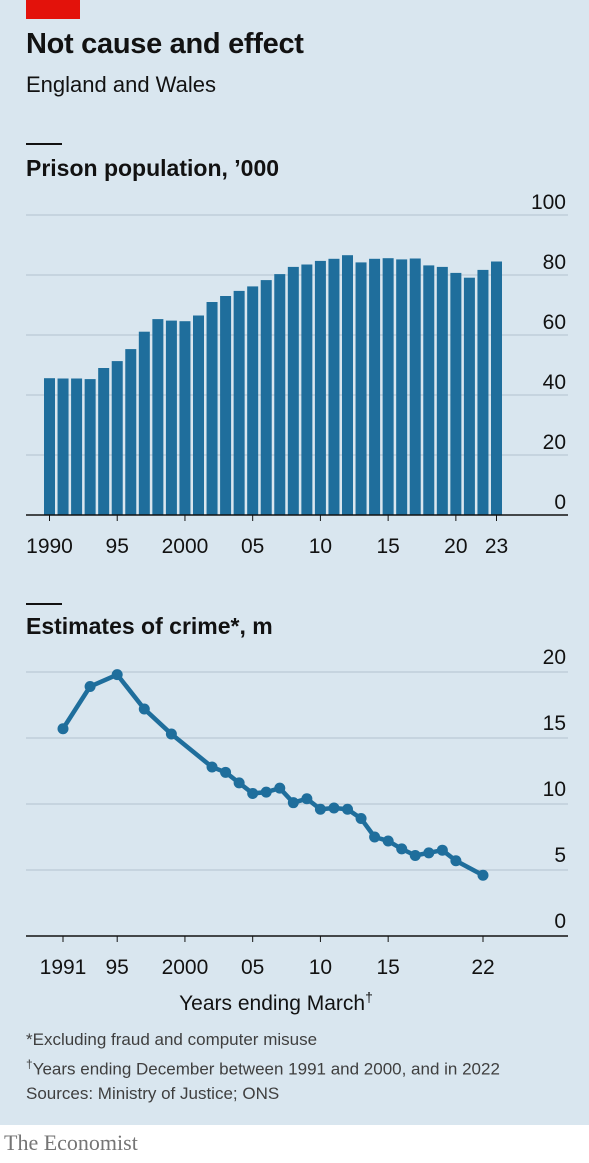  What do you see at coordinates (63, 967) in the screenshot?
I see `x-tick-label: 1991` at bounding box center [63, 967].